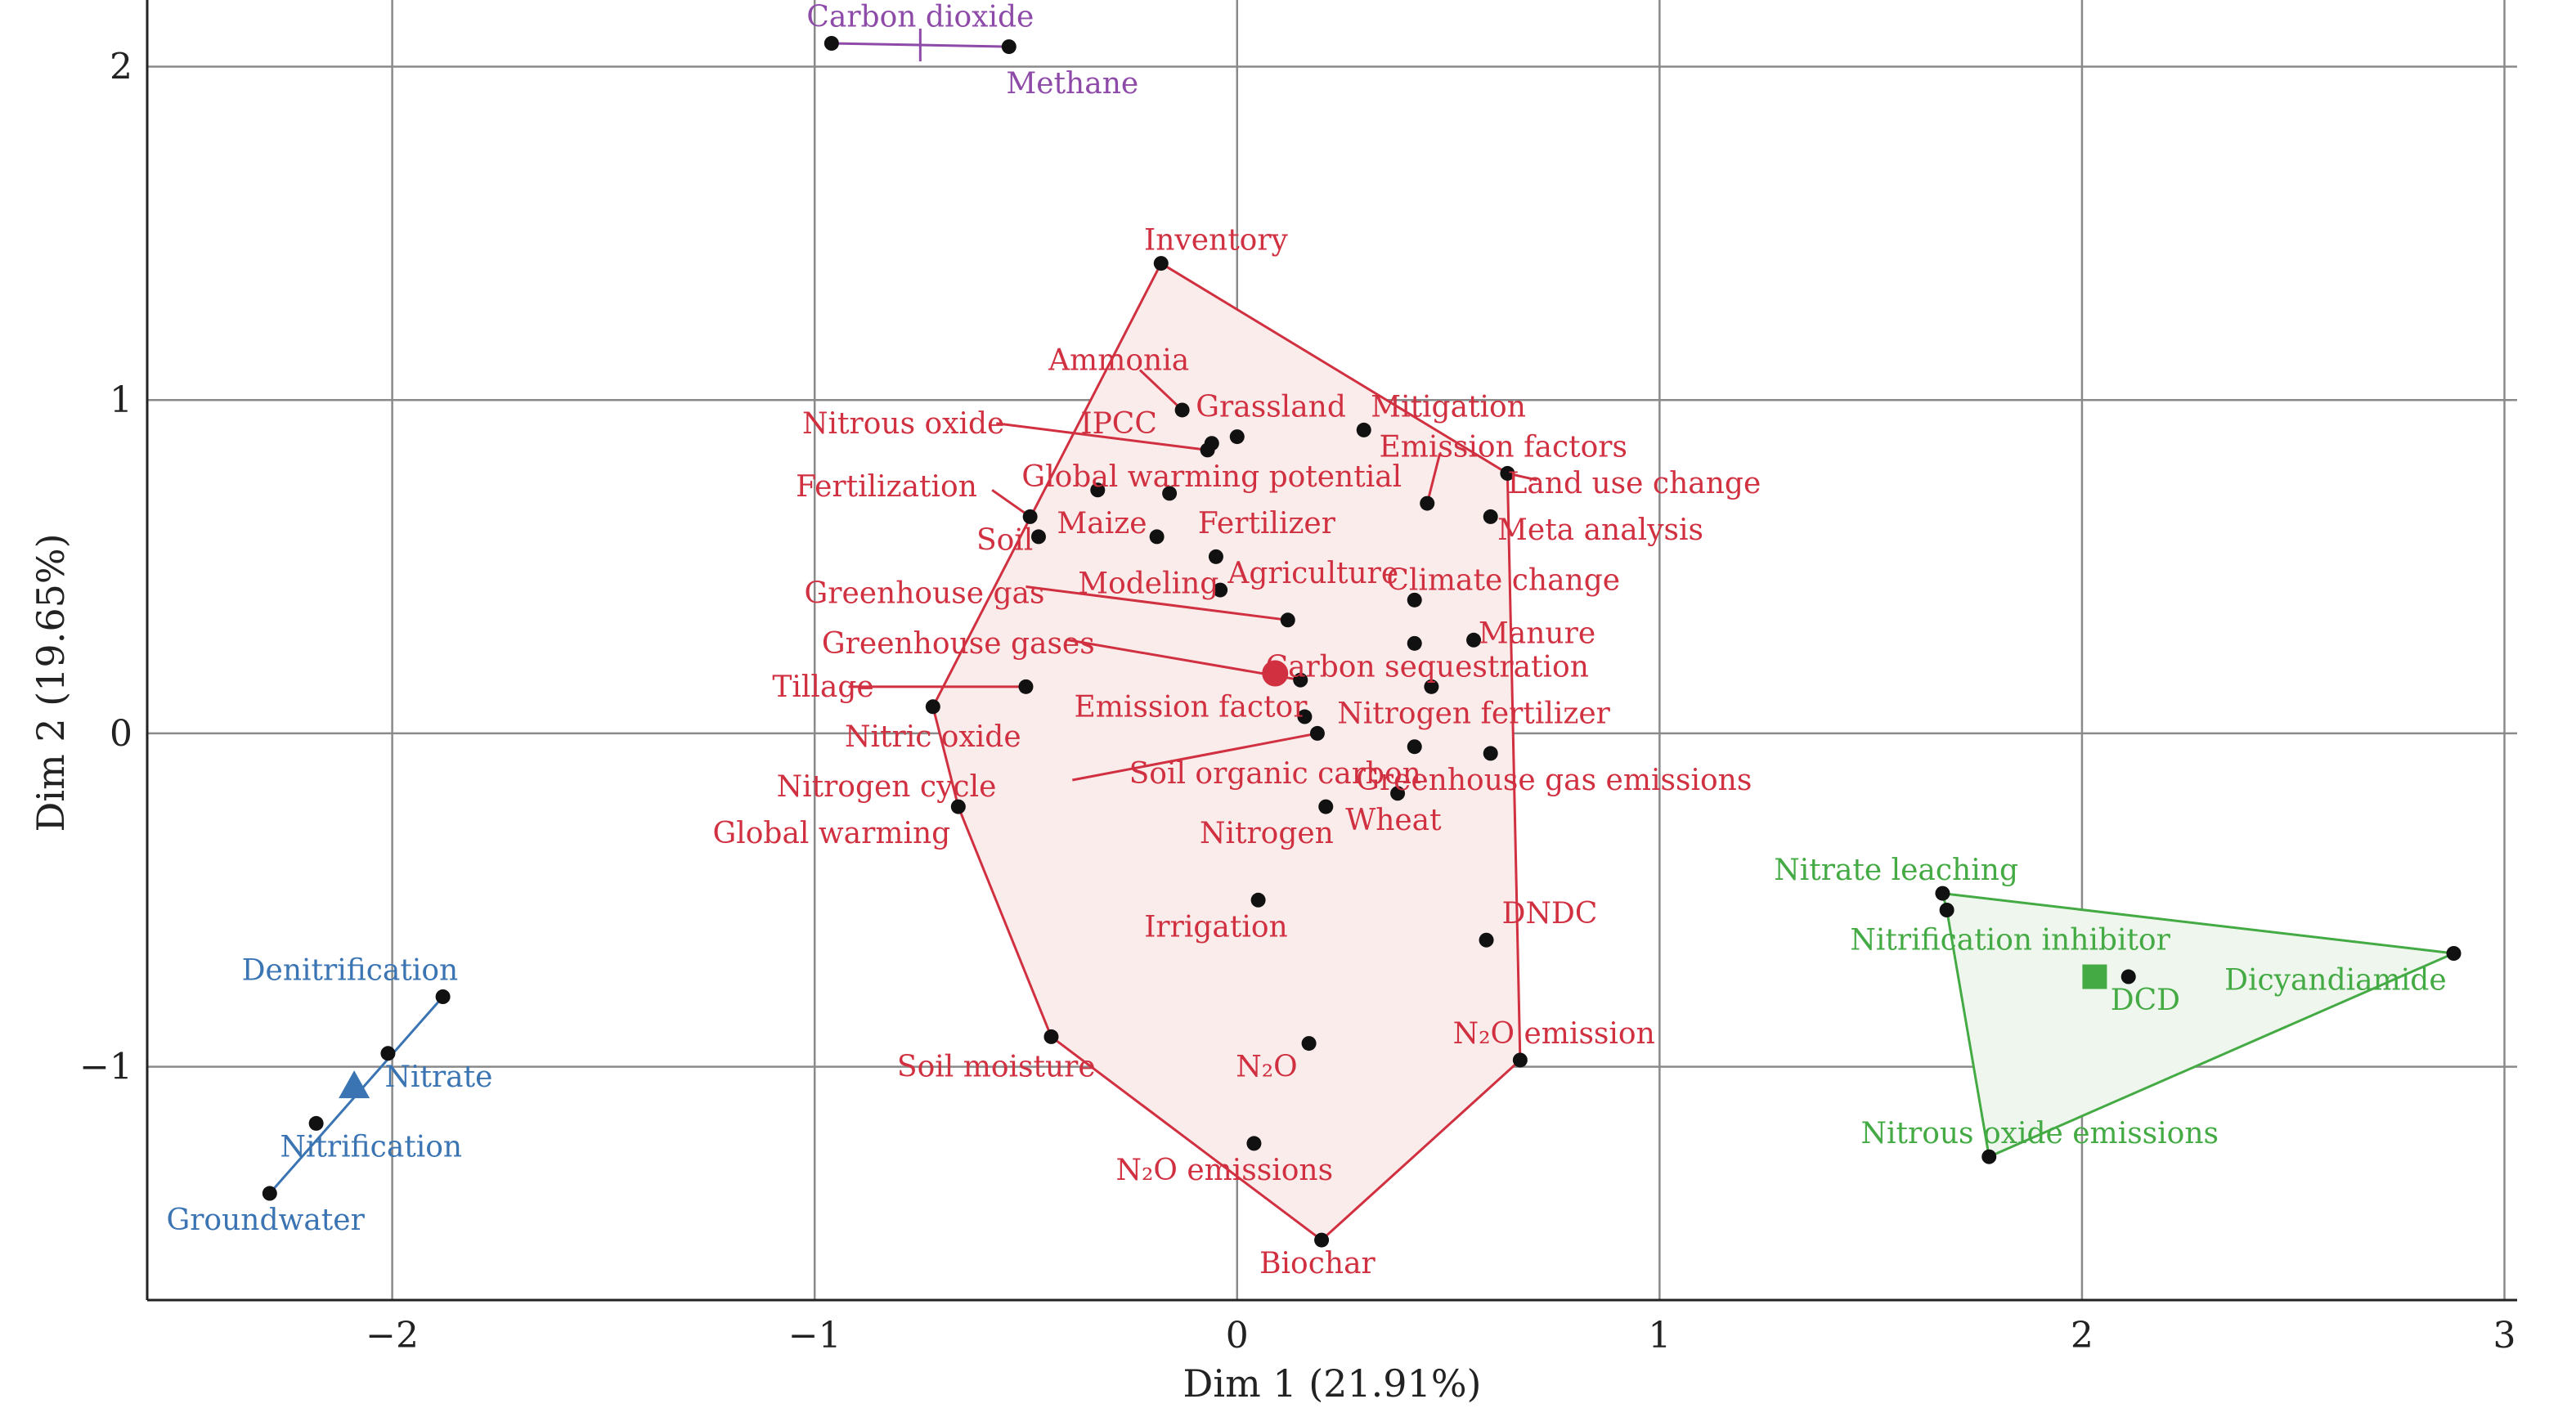 Image resolution: width=2576 pixels, height=1417 pixels. What do you see at coordinates (2040, 1133) in the screenshot?
I see `label-nitrous-oxide-emissions: Nitrous oxide emissions` at bounding box center [2040, 1133].